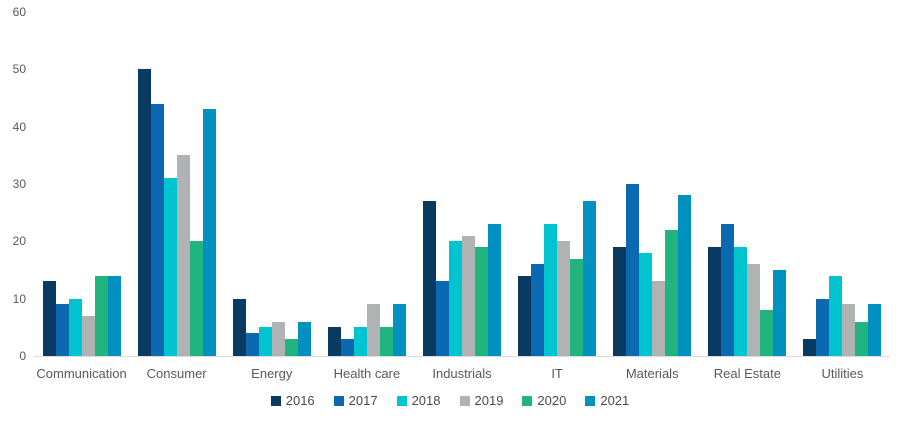 The image size is (900, 422). I want to click on bar-2020-energy, so click(291, 347).